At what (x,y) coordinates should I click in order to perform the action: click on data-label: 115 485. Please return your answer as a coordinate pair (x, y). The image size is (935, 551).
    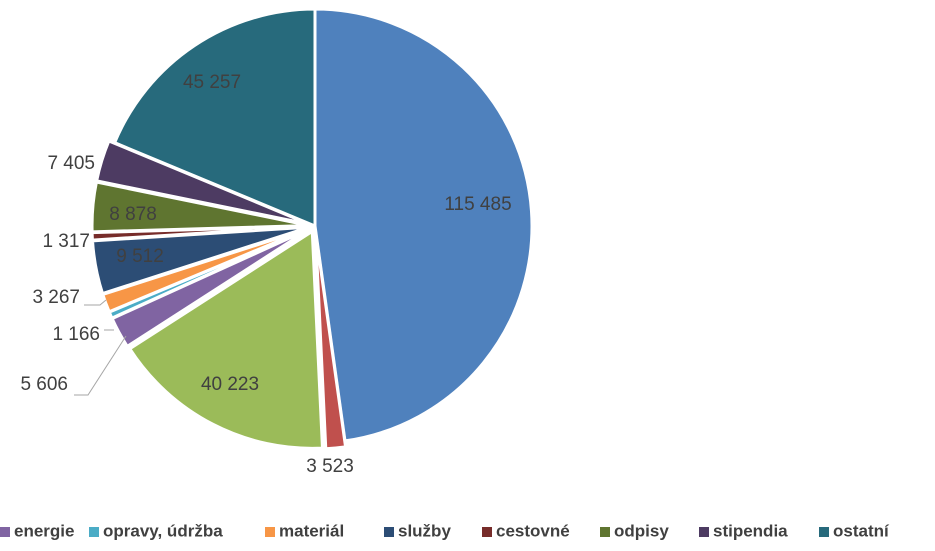
    Looking at the image, I should click on (477, 204).